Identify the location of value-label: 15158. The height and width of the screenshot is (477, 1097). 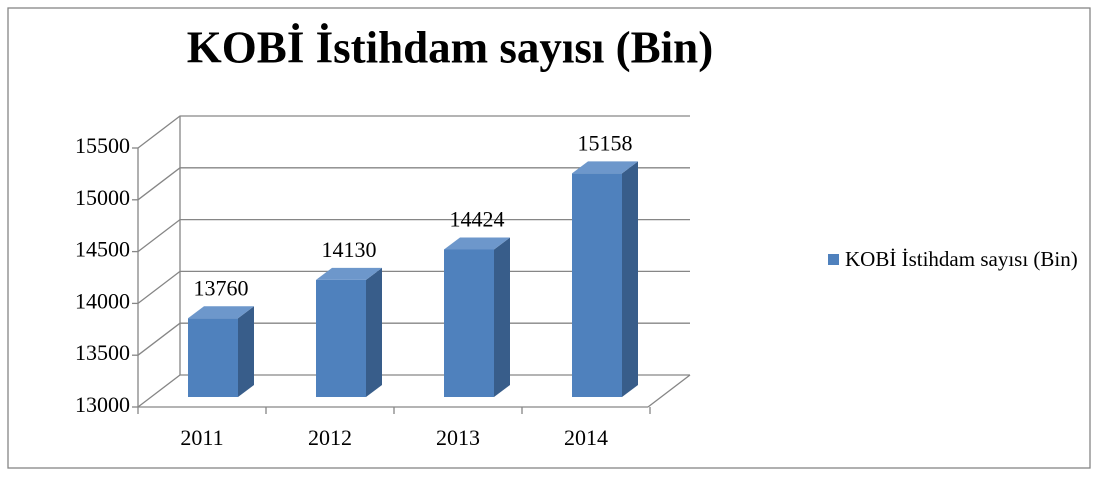
(605, 142).